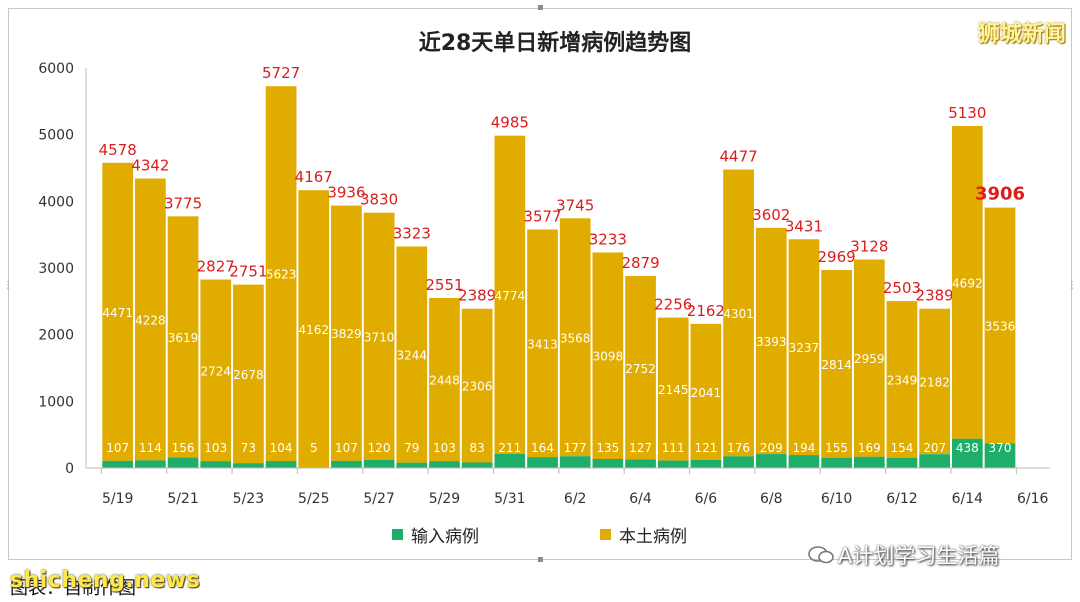  What do you see at coordinates (934, 382) in the screenshot?
I see `value-label-local: 2182` at bounding box center [934, 382].